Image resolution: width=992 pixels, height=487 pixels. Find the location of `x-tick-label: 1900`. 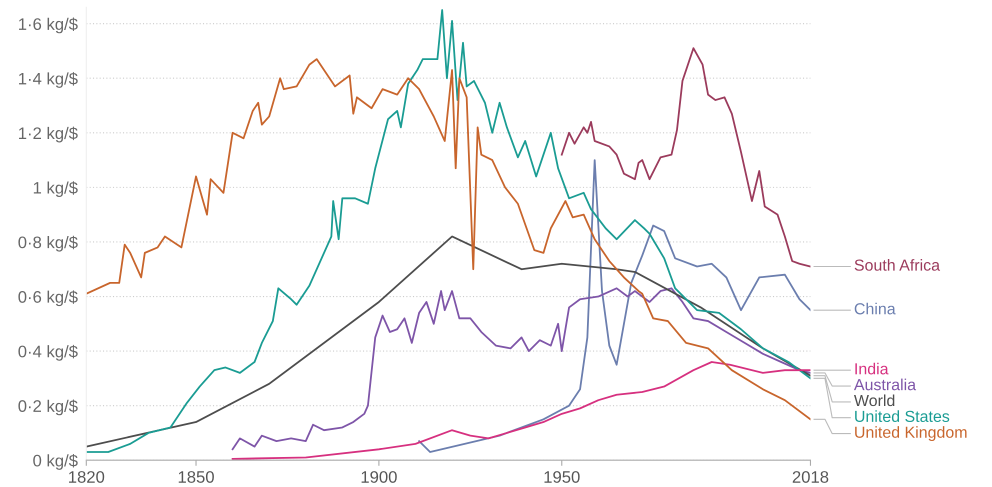

x-tick-label: 1900 is located at coordinates (379, 477).